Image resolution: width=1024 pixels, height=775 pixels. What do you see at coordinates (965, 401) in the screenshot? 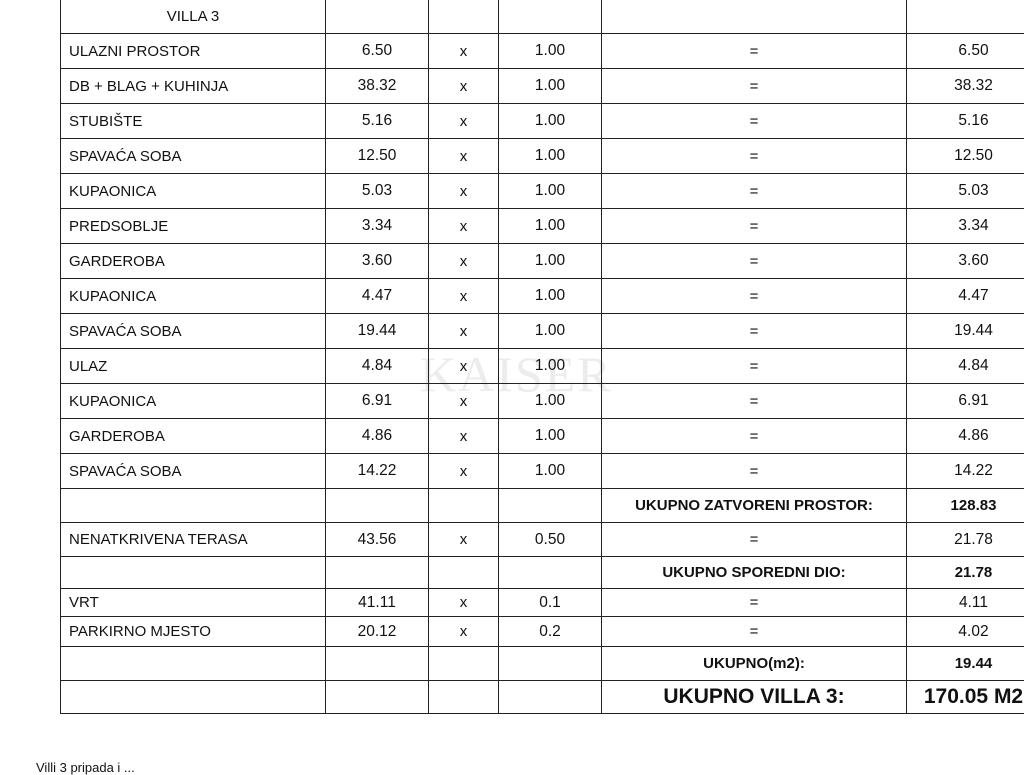
I see `result-value: 6.91` at bounding box center [965, 401].